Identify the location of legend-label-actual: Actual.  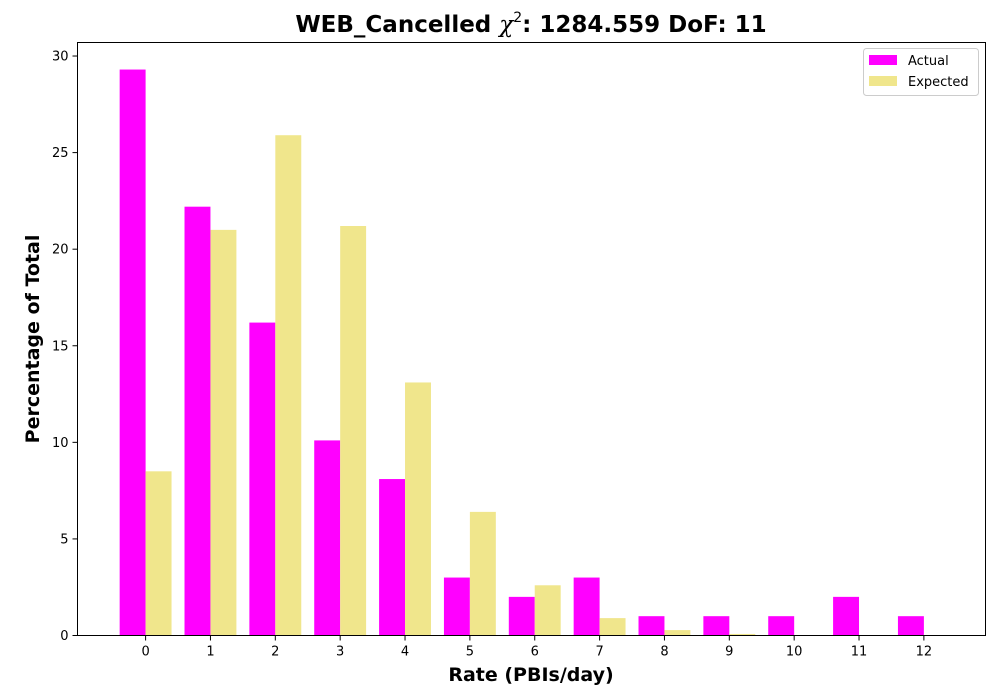
(928, 61).